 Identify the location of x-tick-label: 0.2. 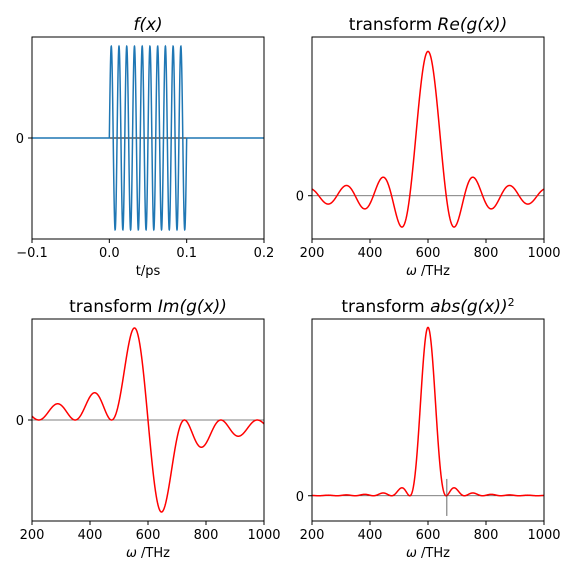
(264, 253).